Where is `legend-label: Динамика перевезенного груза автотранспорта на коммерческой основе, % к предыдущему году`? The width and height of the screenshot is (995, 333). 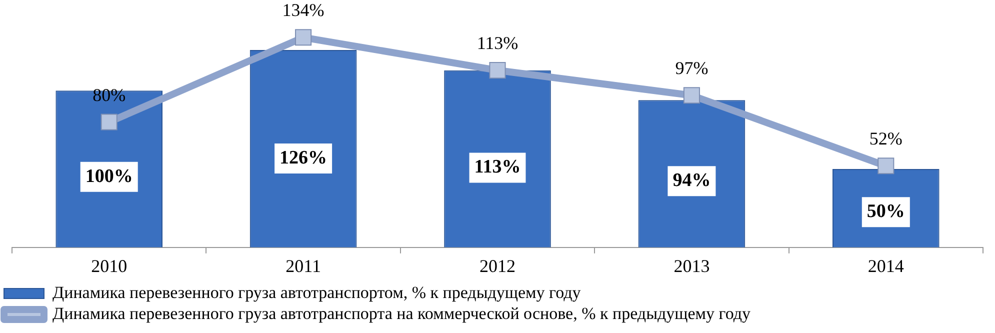 legend-label: Динамика перевезенного груза автотранспорта на коммерческой основе, % к предыдущему году is located at coordinates (401, 313).